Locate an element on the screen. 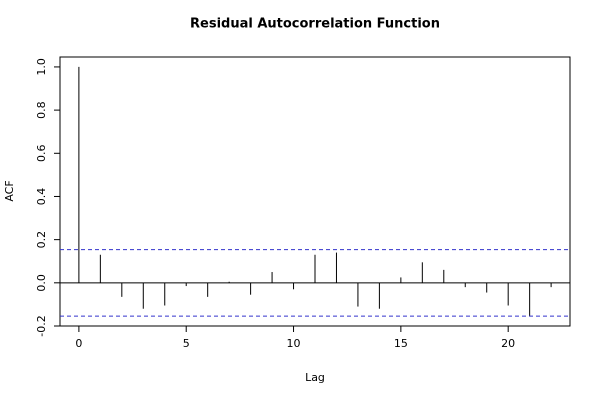  chart-title: Residual Autocorrelation Function is located at coordinates (315, 24).